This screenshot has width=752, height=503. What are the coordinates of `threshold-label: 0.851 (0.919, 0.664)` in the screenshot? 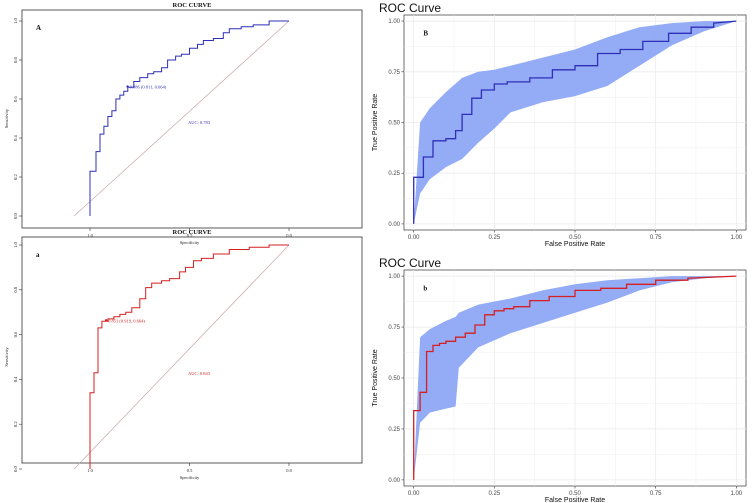 It's located at (126, 321).